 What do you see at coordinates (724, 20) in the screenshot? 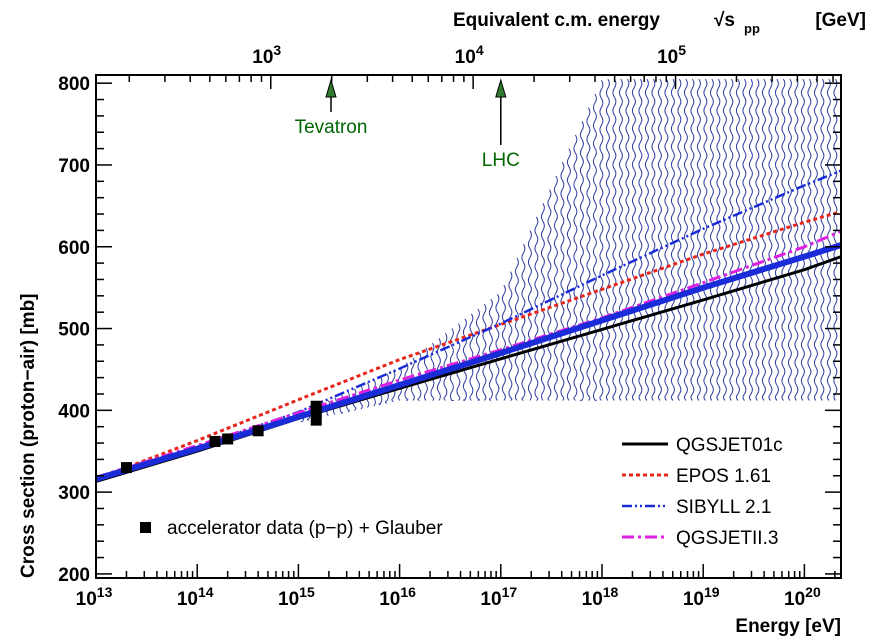
I see `top-axis-sqrt-symbol: √s` at bounding box center [724, 20].